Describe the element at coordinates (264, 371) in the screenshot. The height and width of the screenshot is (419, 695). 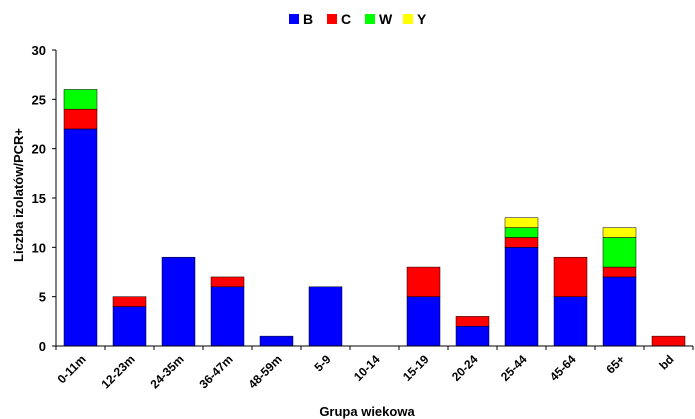
I see `x-tick-label: 48-59m` at that location.